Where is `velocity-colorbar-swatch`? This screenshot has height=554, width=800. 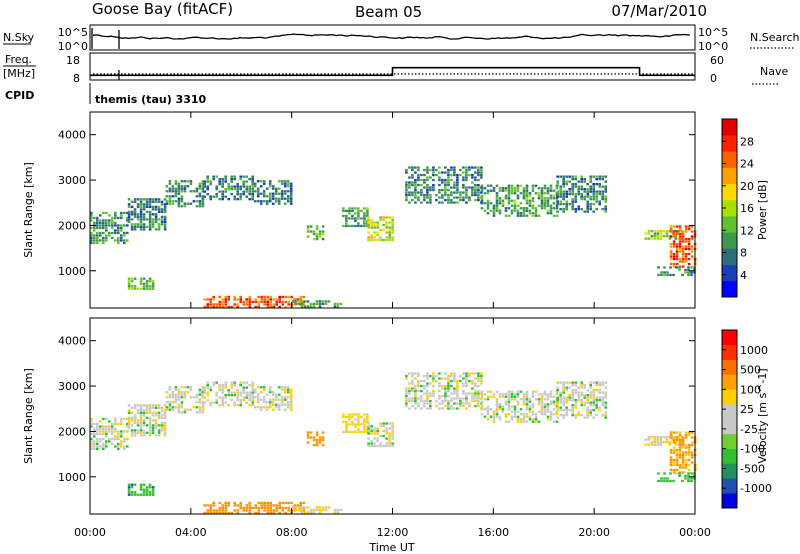
velocity-colorbar-swatch is located at coordinates (729, 382).